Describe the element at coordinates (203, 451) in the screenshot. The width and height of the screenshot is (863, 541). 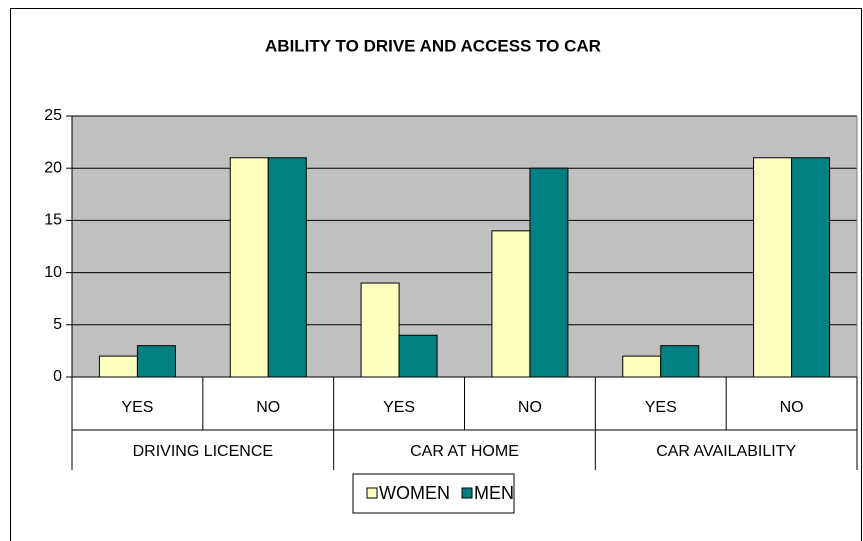
I see `group-label: DRIVING LICENCE` at that location.